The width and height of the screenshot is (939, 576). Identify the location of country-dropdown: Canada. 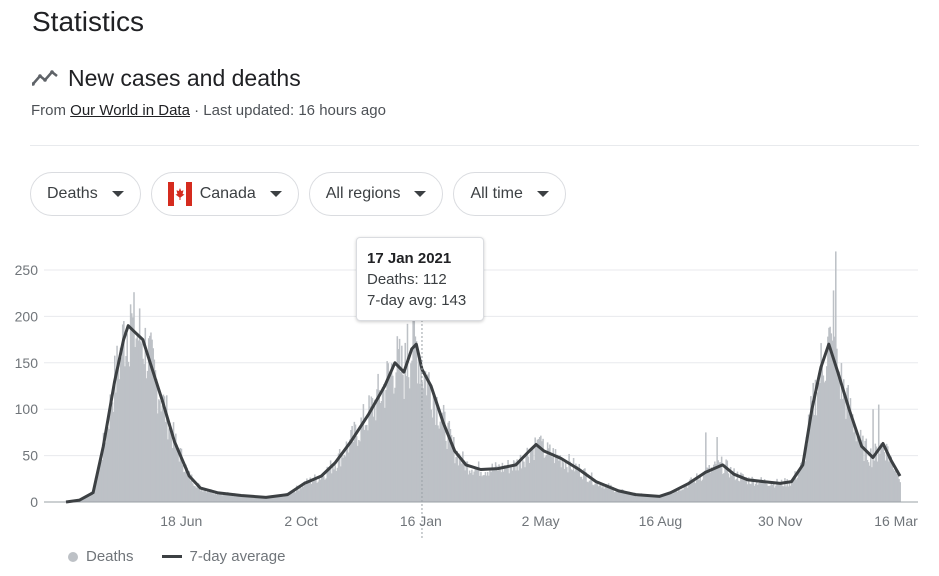
(224, 194).